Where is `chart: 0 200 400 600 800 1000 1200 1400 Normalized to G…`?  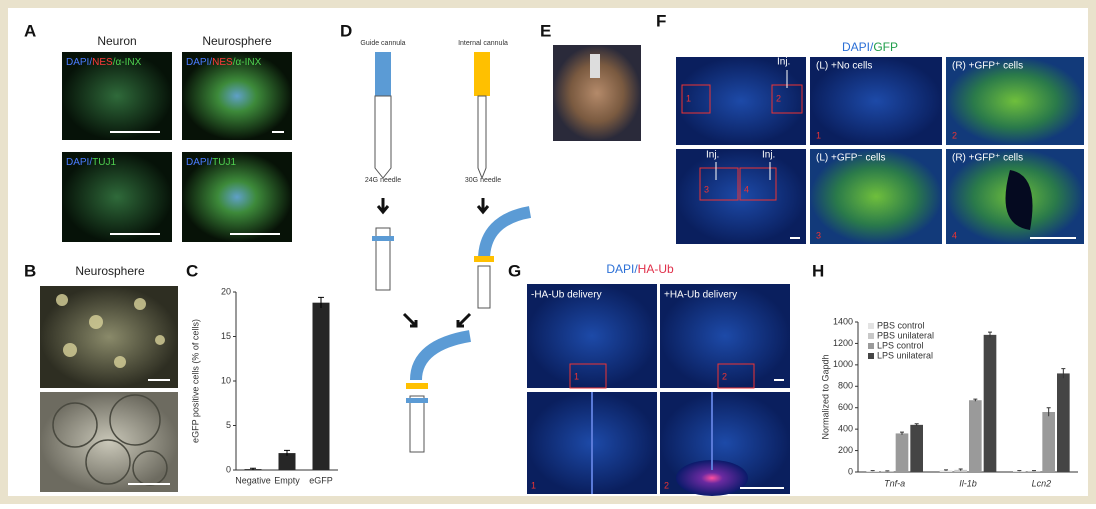
chart: 0 200 400 600 800 1000 1200 1400 Normalized to G… is located at coordinates (949, 402).